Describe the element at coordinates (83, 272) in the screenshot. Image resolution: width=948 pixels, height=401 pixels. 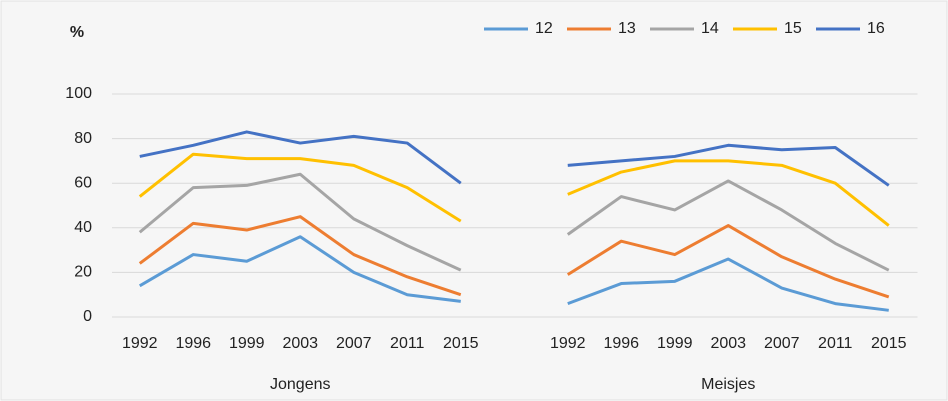
I see `y-tick-label: 20` at that location.